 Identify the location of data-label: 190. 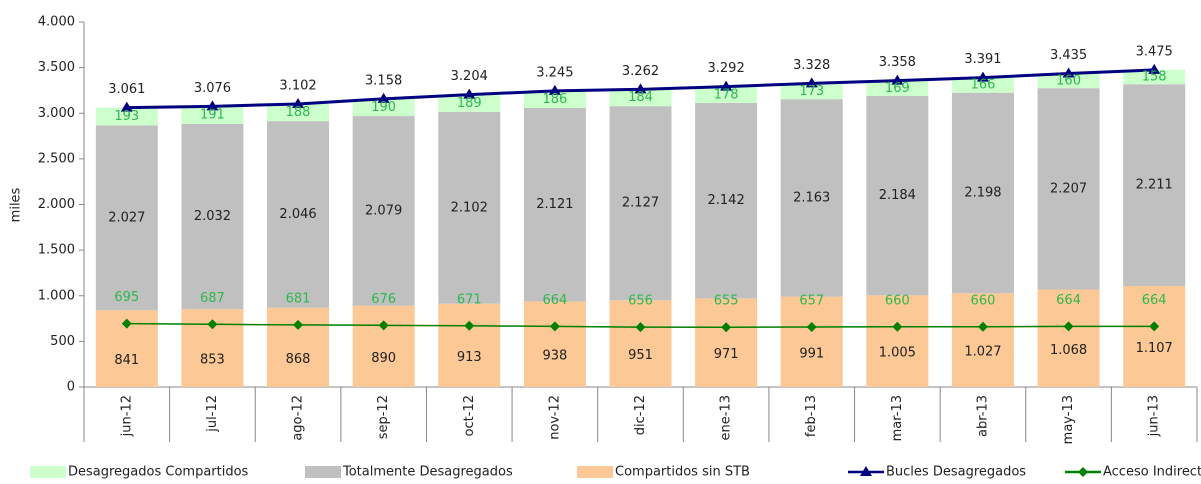
(383, 107).